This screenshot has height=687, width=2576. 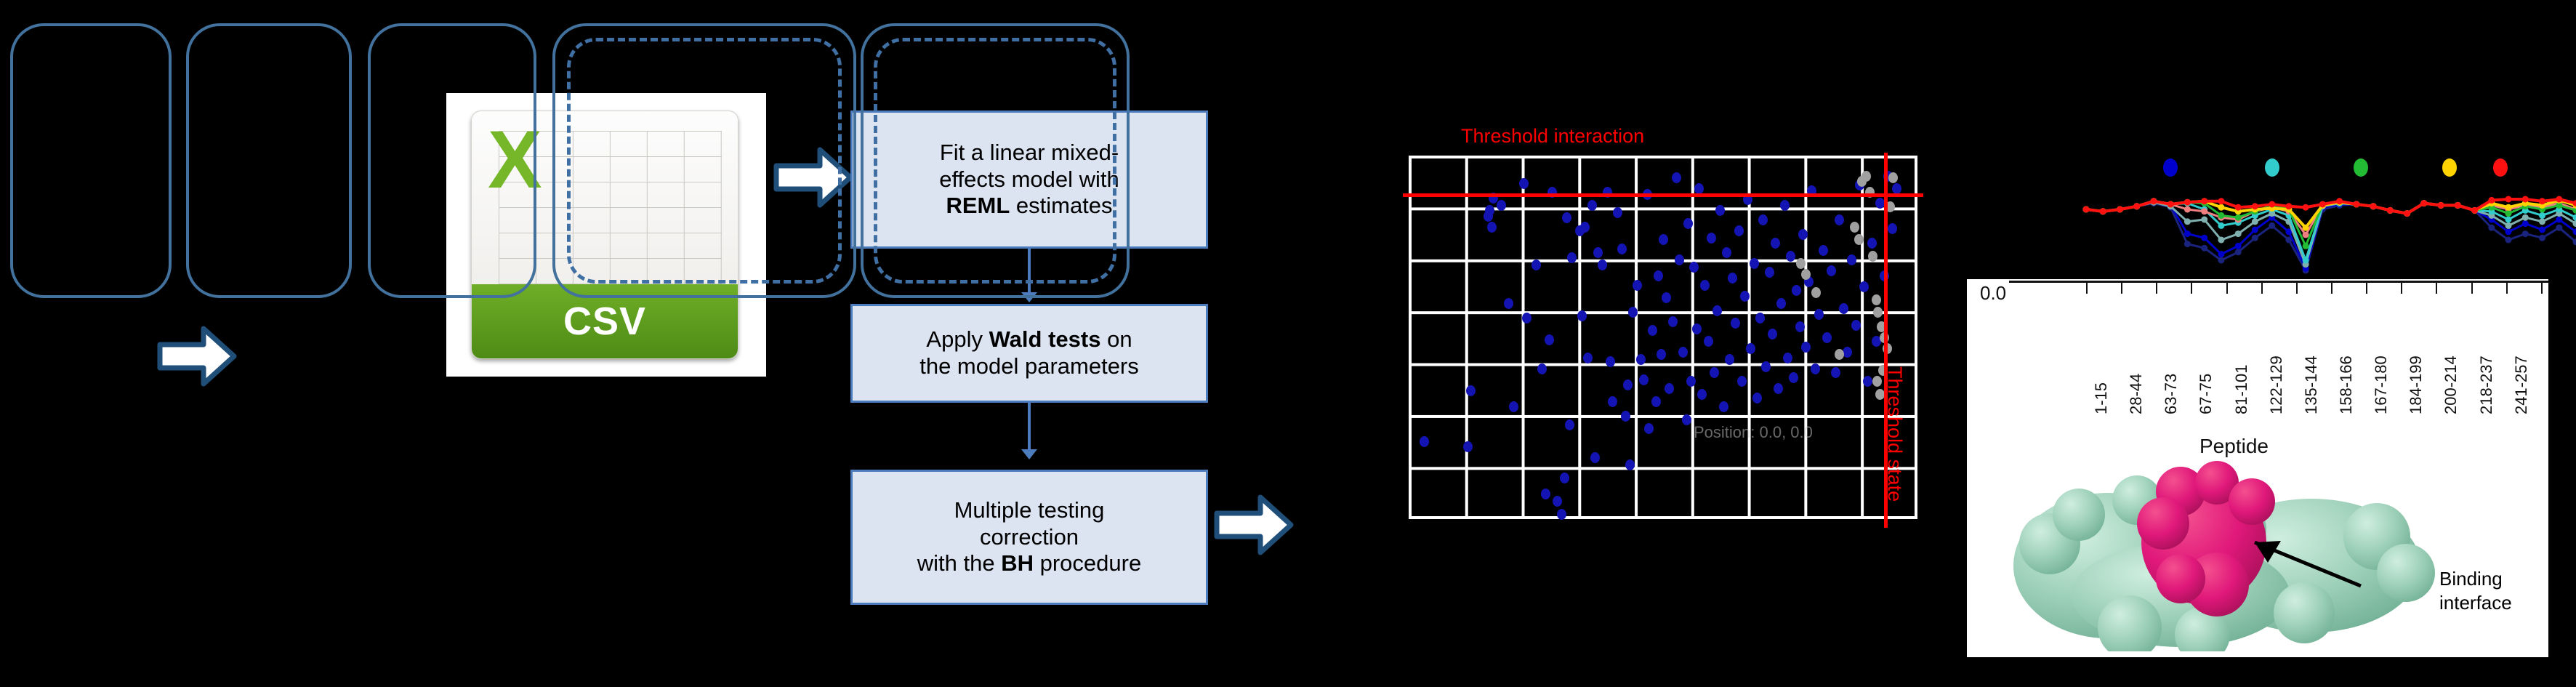 What do you see at coordinates (2269, 182) in the screenshot?
I see `peptide-line-chart` at bounding box center [2269, 182].